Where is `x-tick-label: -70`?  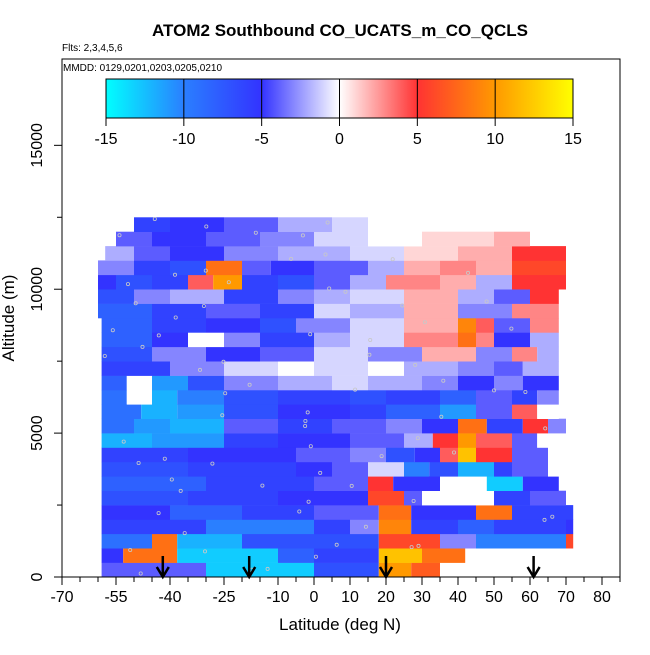 x-tick-label: -70 is located at coordinates (61, 597).